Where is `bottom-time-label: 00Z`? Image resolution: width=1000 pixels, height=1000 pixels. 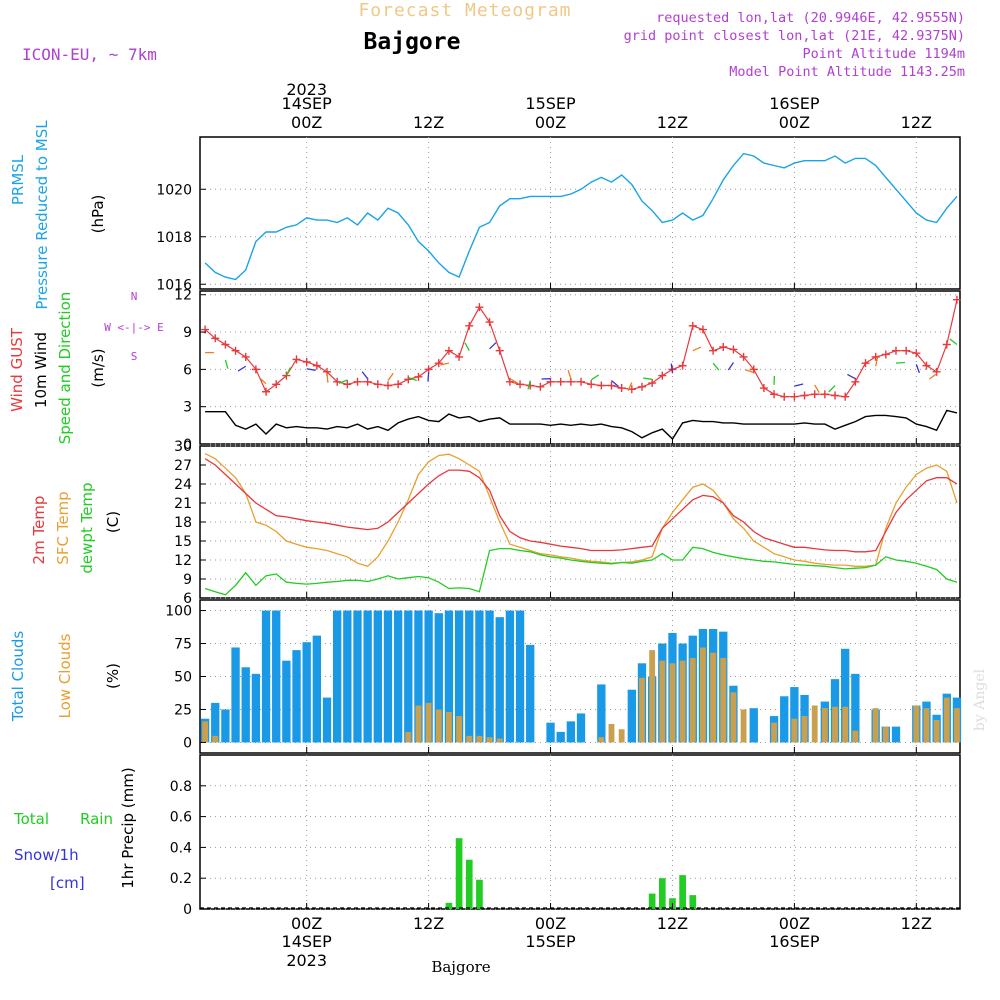
bottom-time-label: 00Z is located at coordinates (794, 923).